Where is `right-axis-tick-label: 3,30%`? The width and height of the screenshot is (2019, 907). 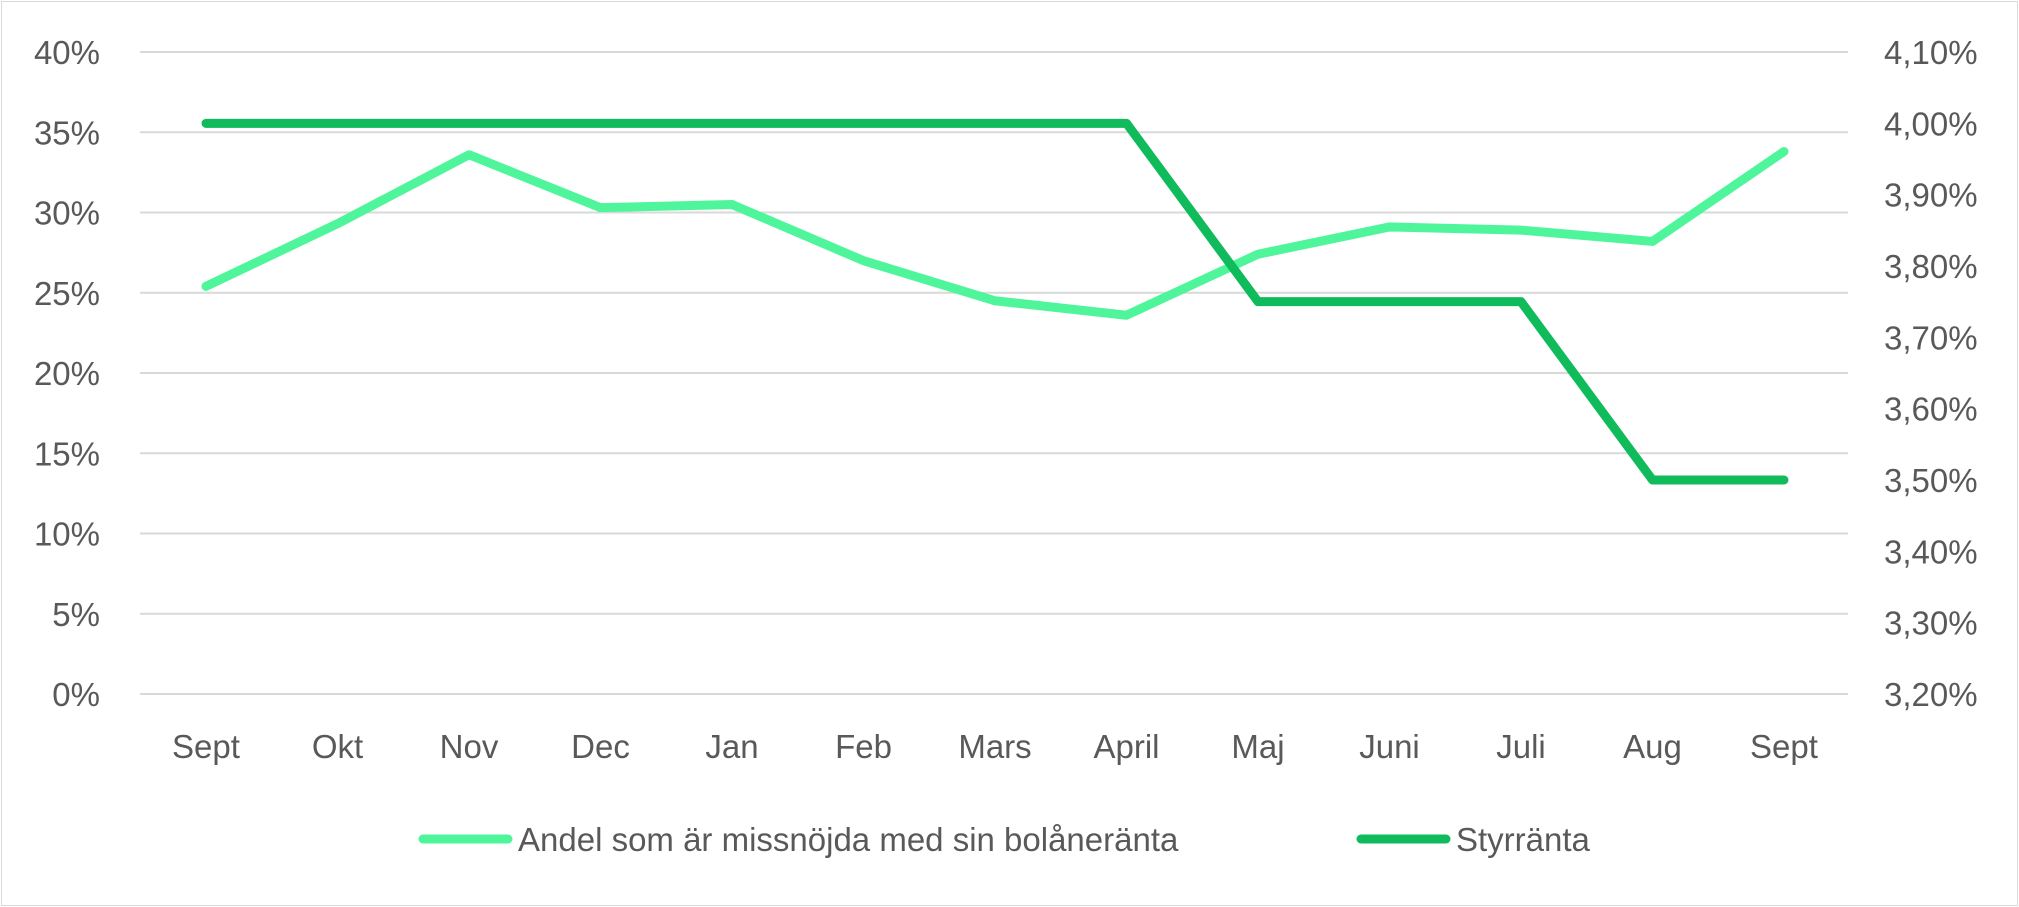 right-axis-tick-label: 3,30% is located at coordinates (1931, 623).